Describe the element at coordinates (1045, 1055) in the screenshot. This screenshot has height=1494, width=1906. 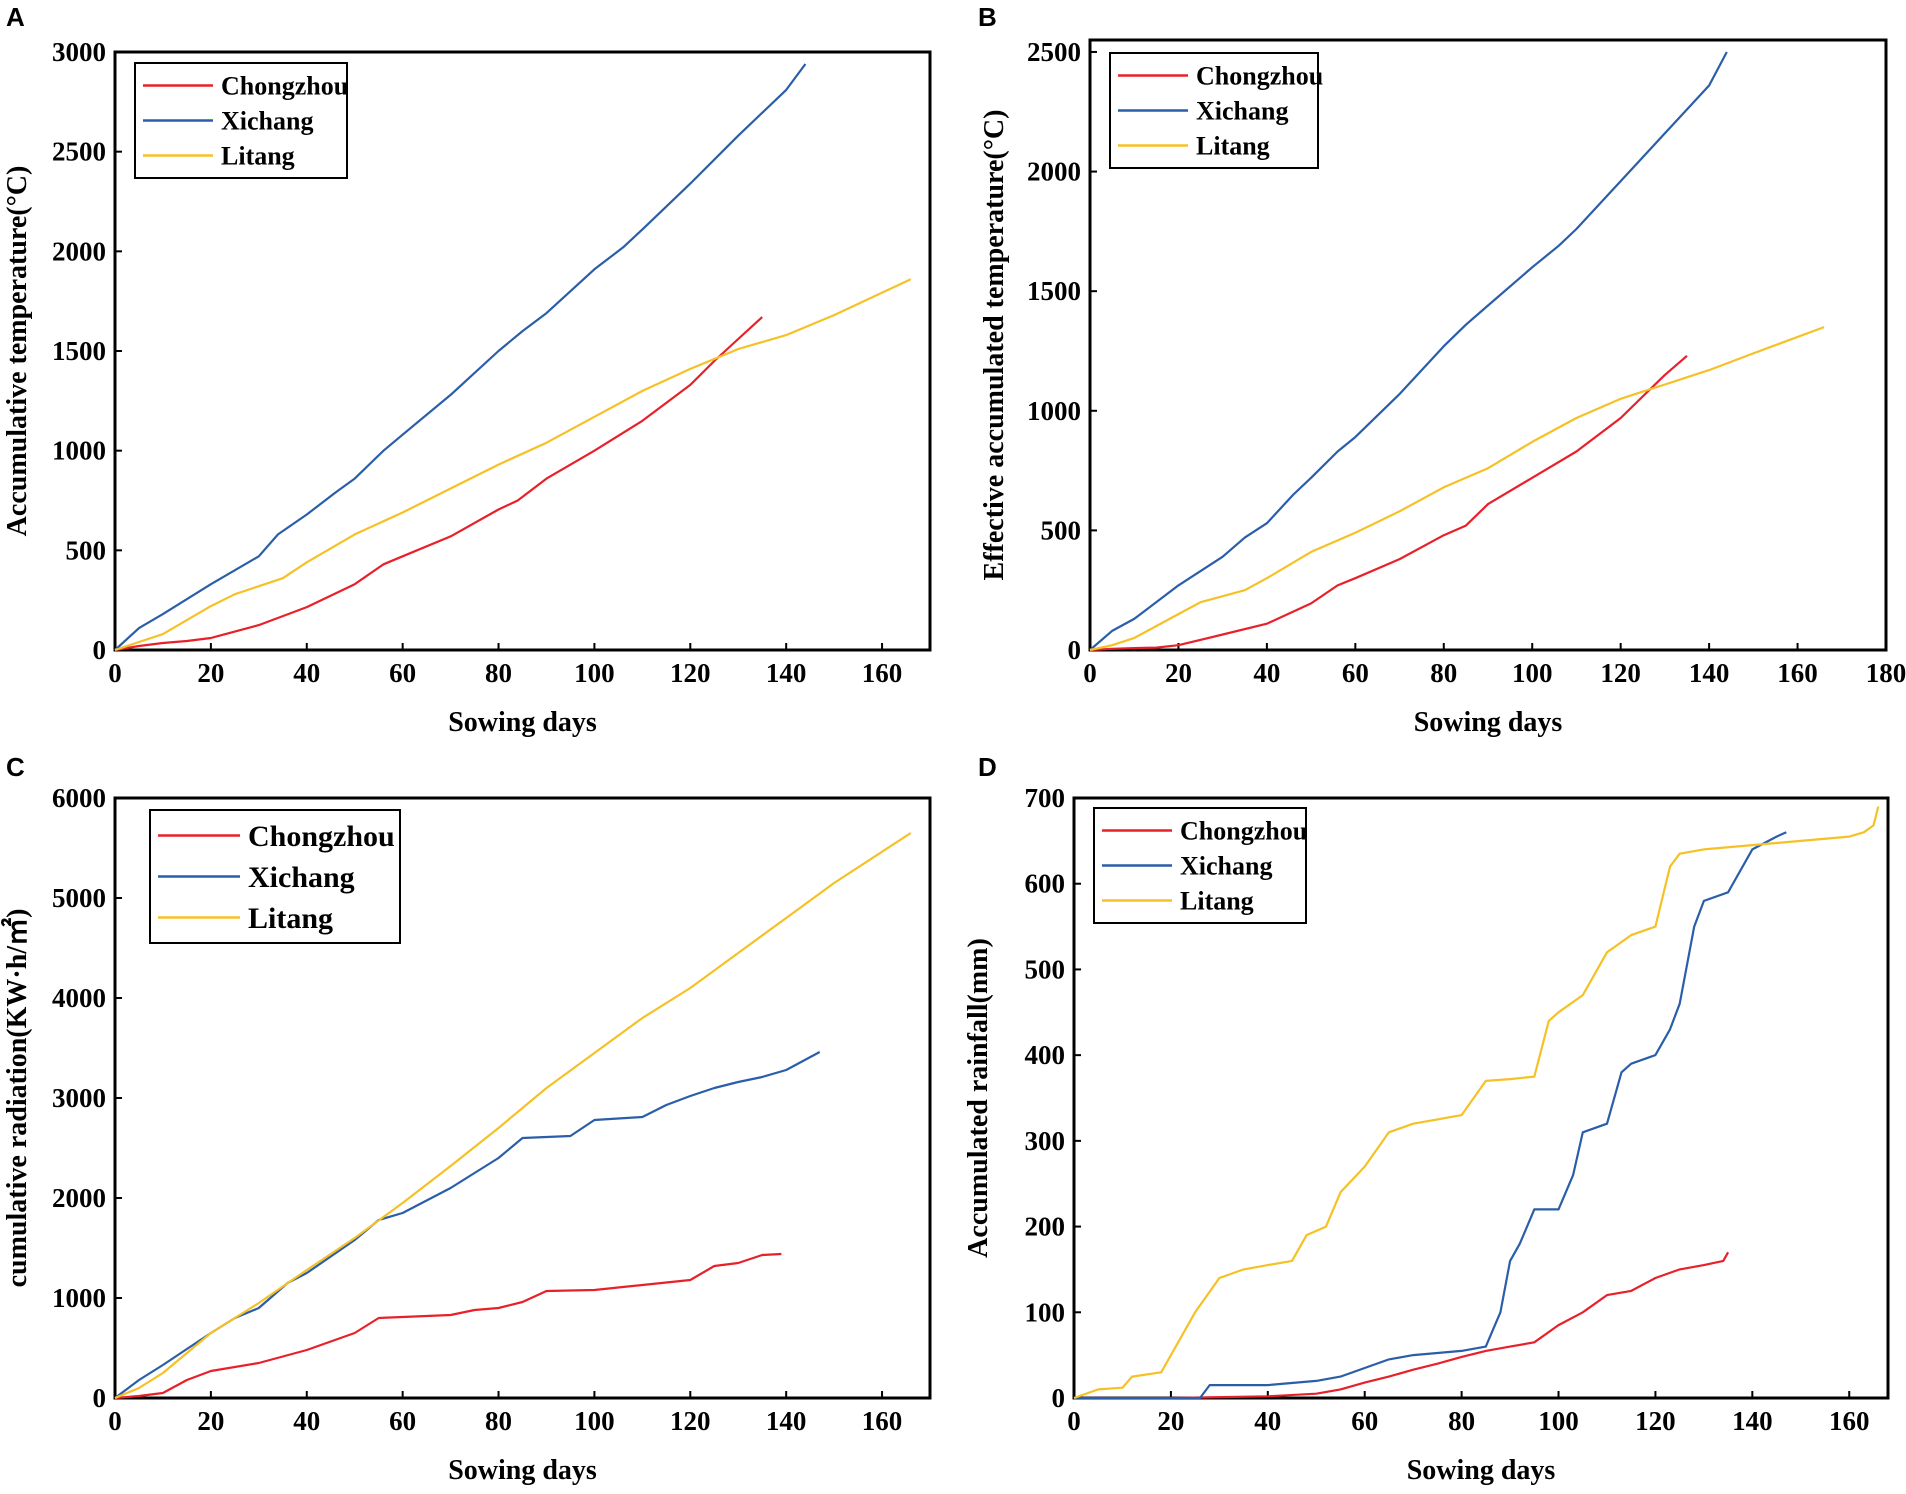
I see `y-tick-label: 400` at that location.